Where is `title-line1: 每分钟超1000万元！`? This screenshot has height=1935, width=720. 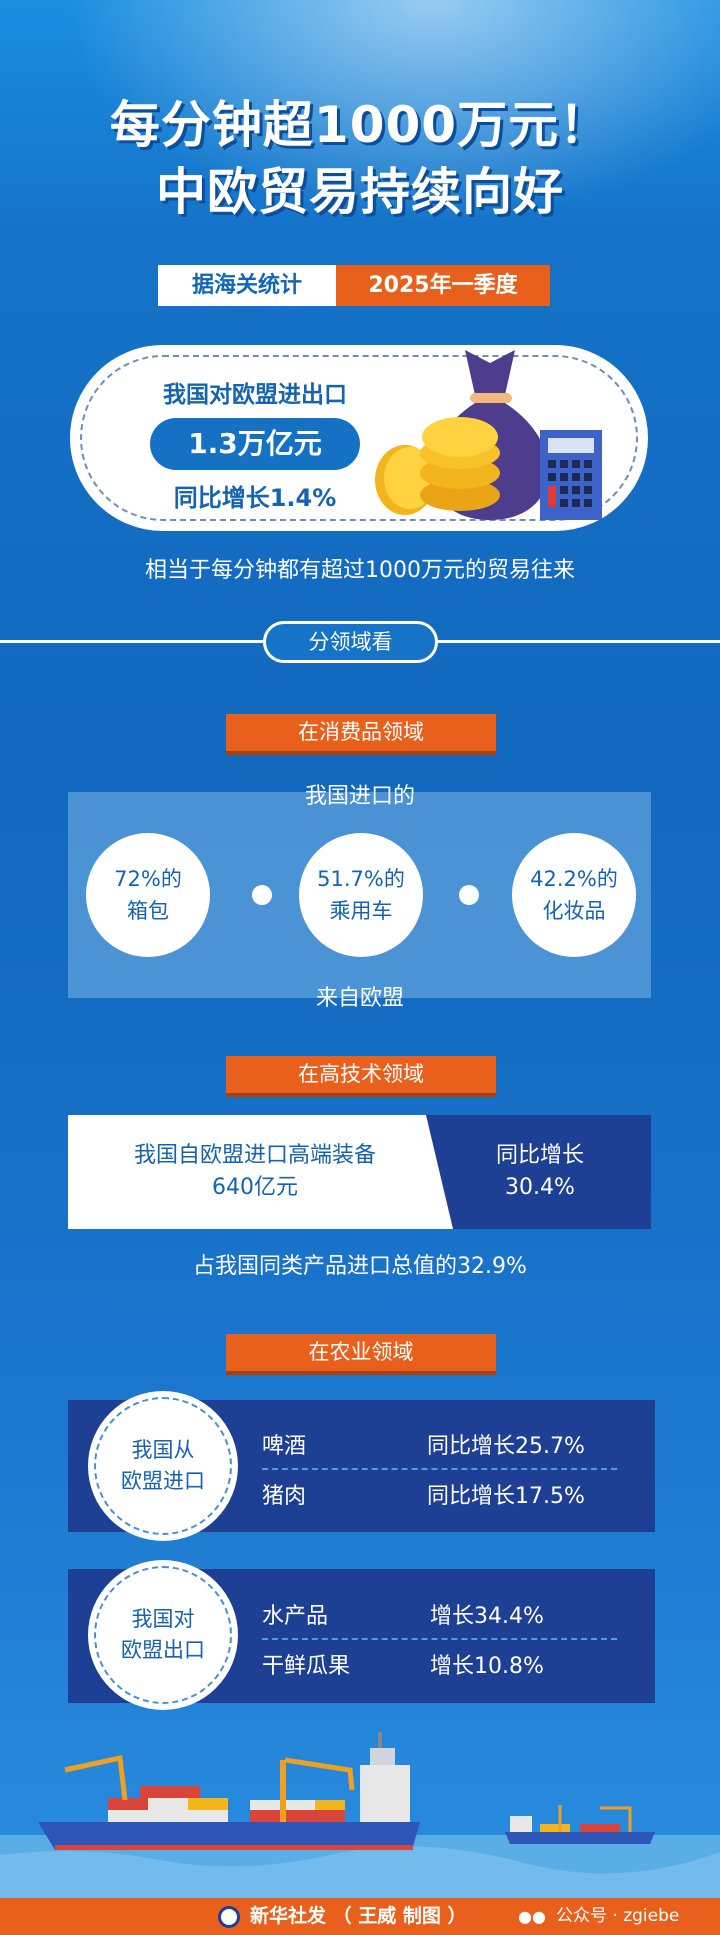
title-line1: 每分钟超1000万元！ is located at coordinates (360, 125).